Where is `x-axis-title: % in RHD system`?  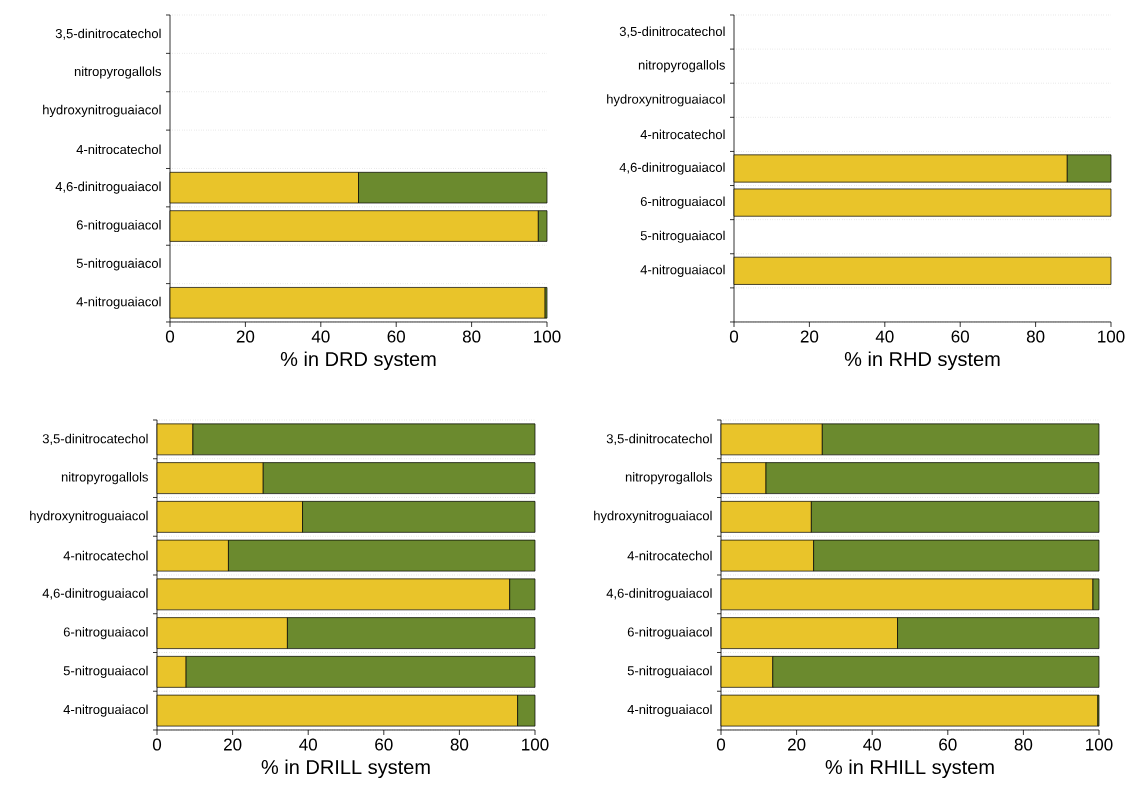
x-axis-title: % in RHD system is located at coordinates (922, 361).